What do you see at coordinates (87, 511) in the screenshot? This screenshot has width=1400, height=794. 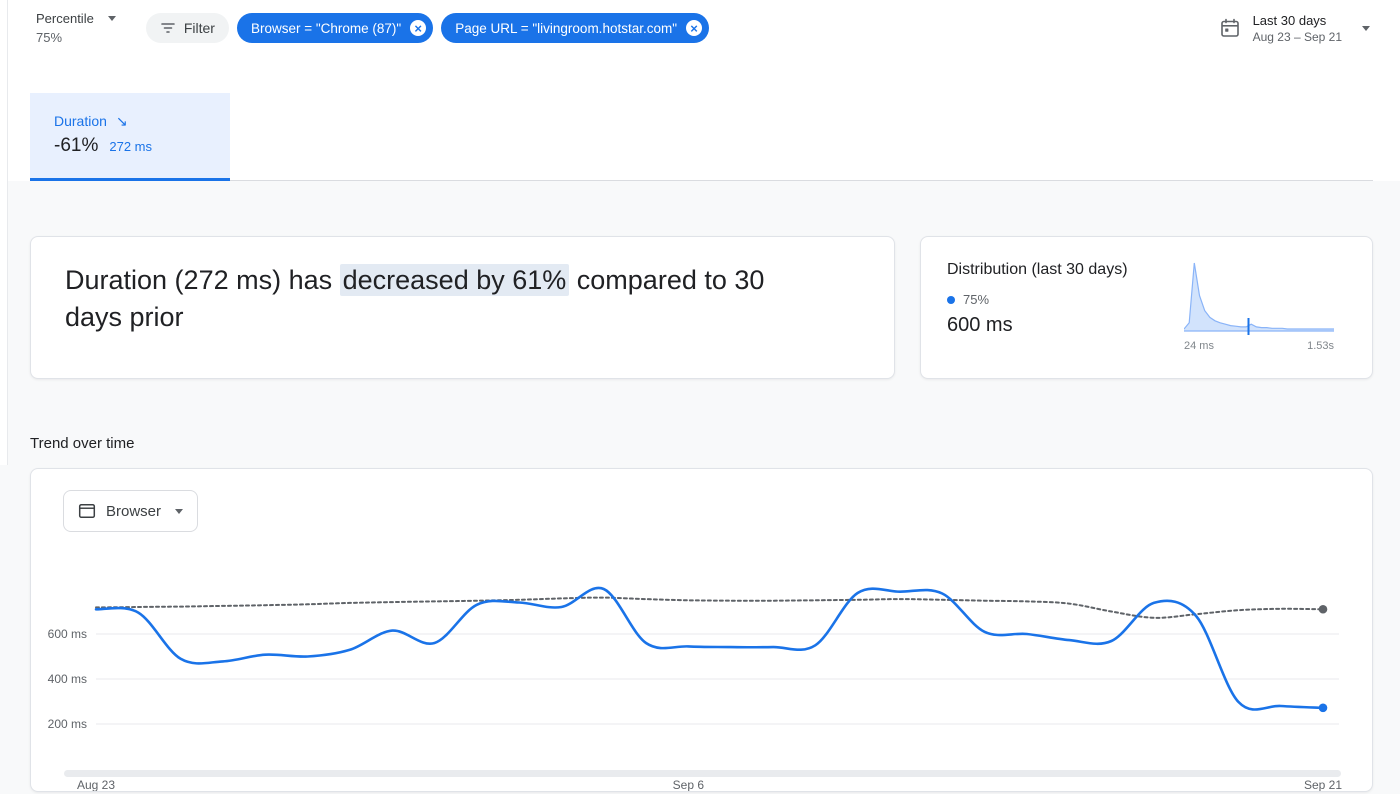 I see `browser-icon` at bounding box center [87, 511].